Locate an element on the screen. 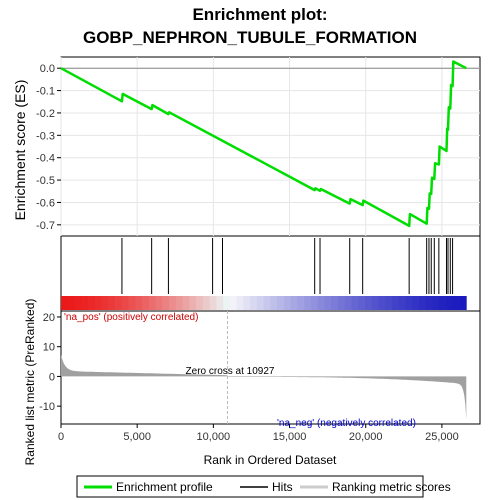 Image resolution: width=500 pixels, height=500 pixels. metric-tick-label: -10 is located at coordinates (47, 407).